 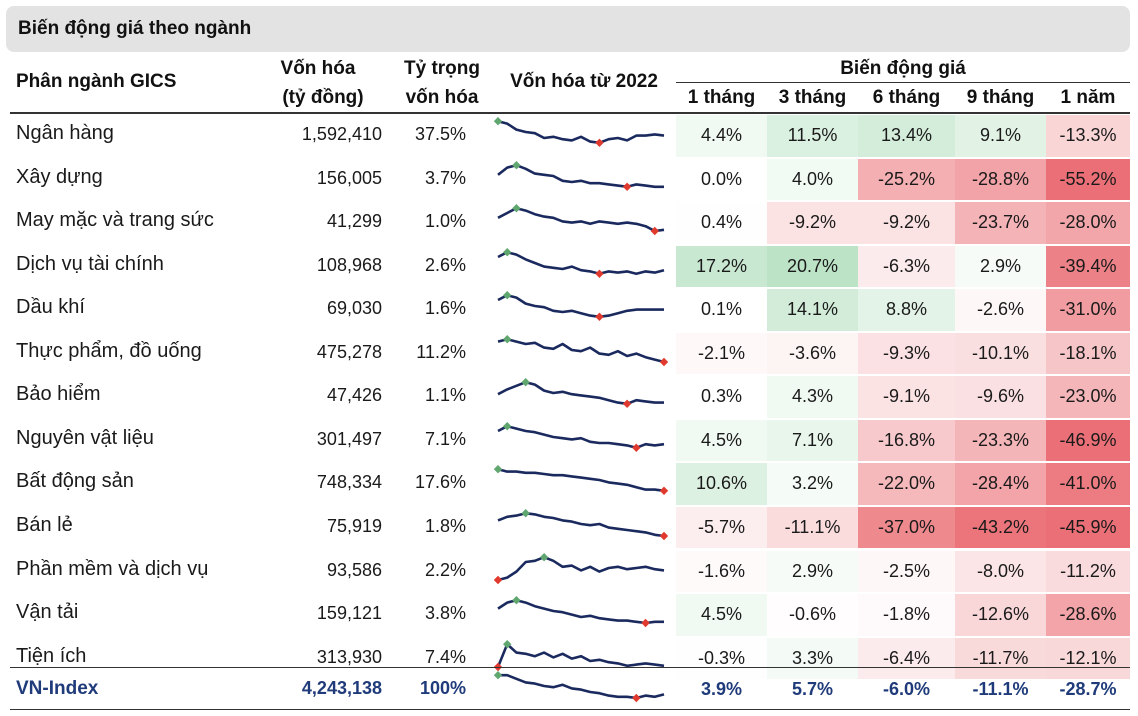 I want to click on weight-value: 2.6%, so click(x=445, y=264).